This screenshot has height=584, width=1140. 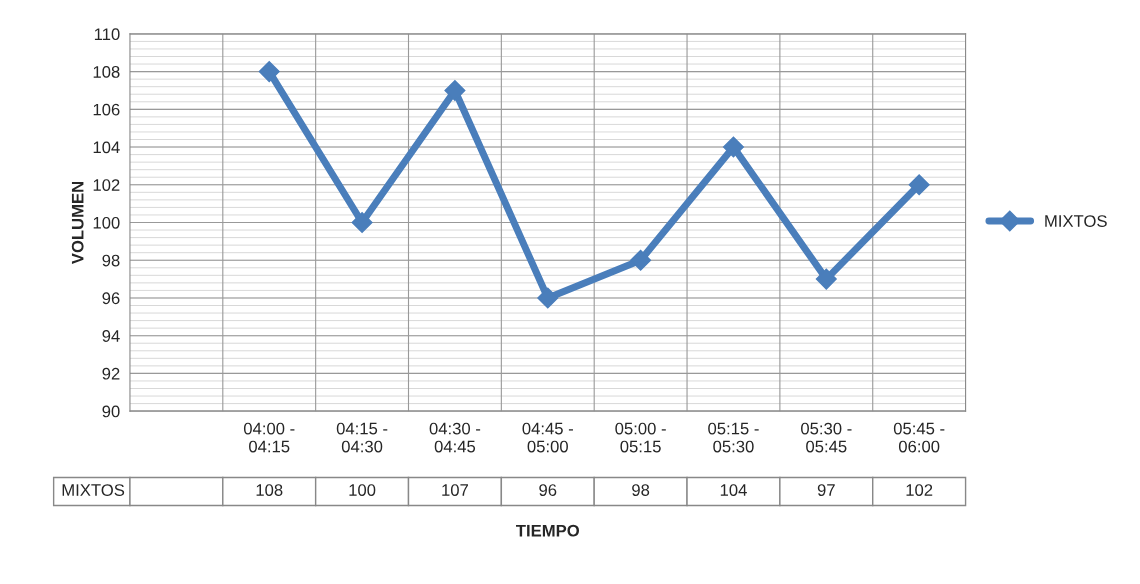 I want to click on x-tick-label: 04:45 - 05:00, so click(x=547, y=437).